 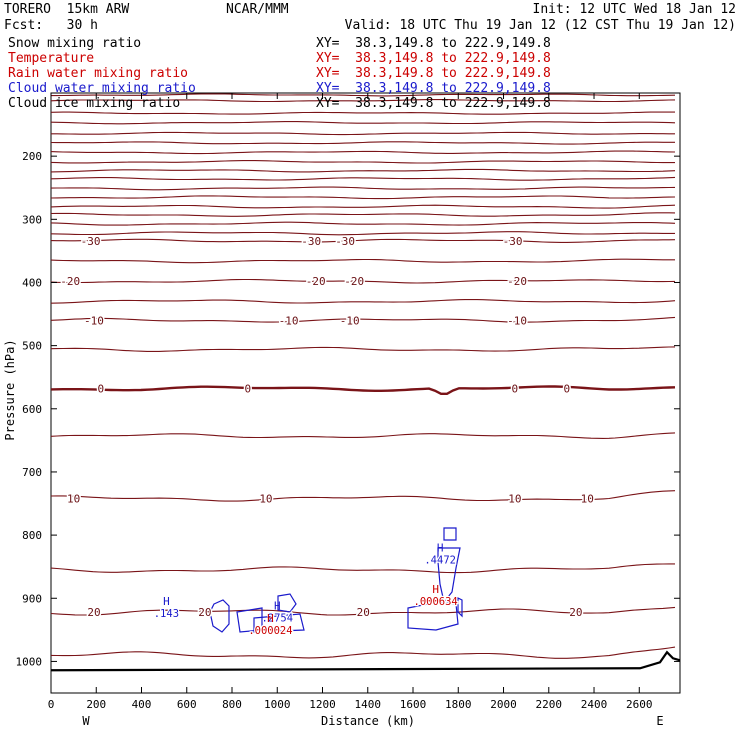 What do you see at coordinates (32, 282) in the screenshot?
I see `y-tick-label: 400` at bounding box center [32, 282].